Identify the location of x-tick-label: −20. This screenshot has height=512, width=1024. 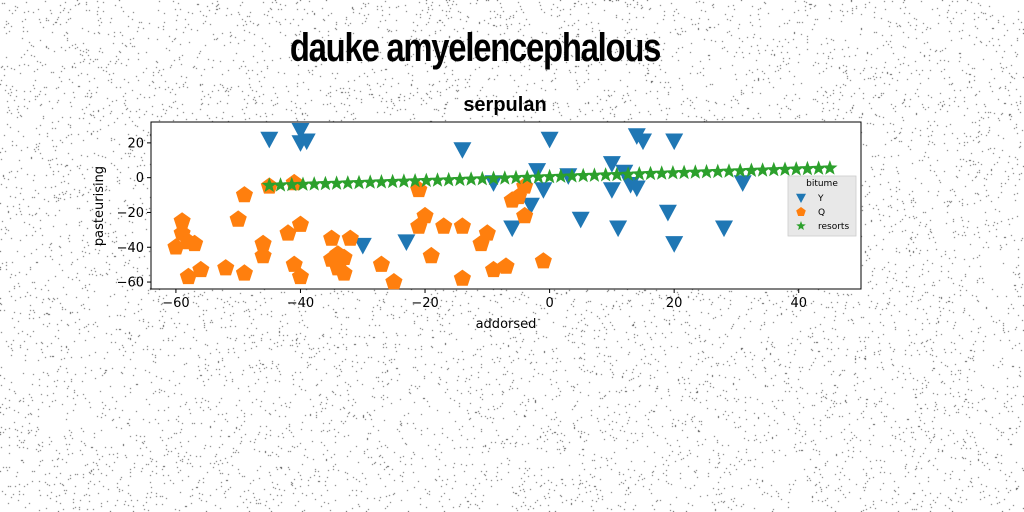
(424, 303).